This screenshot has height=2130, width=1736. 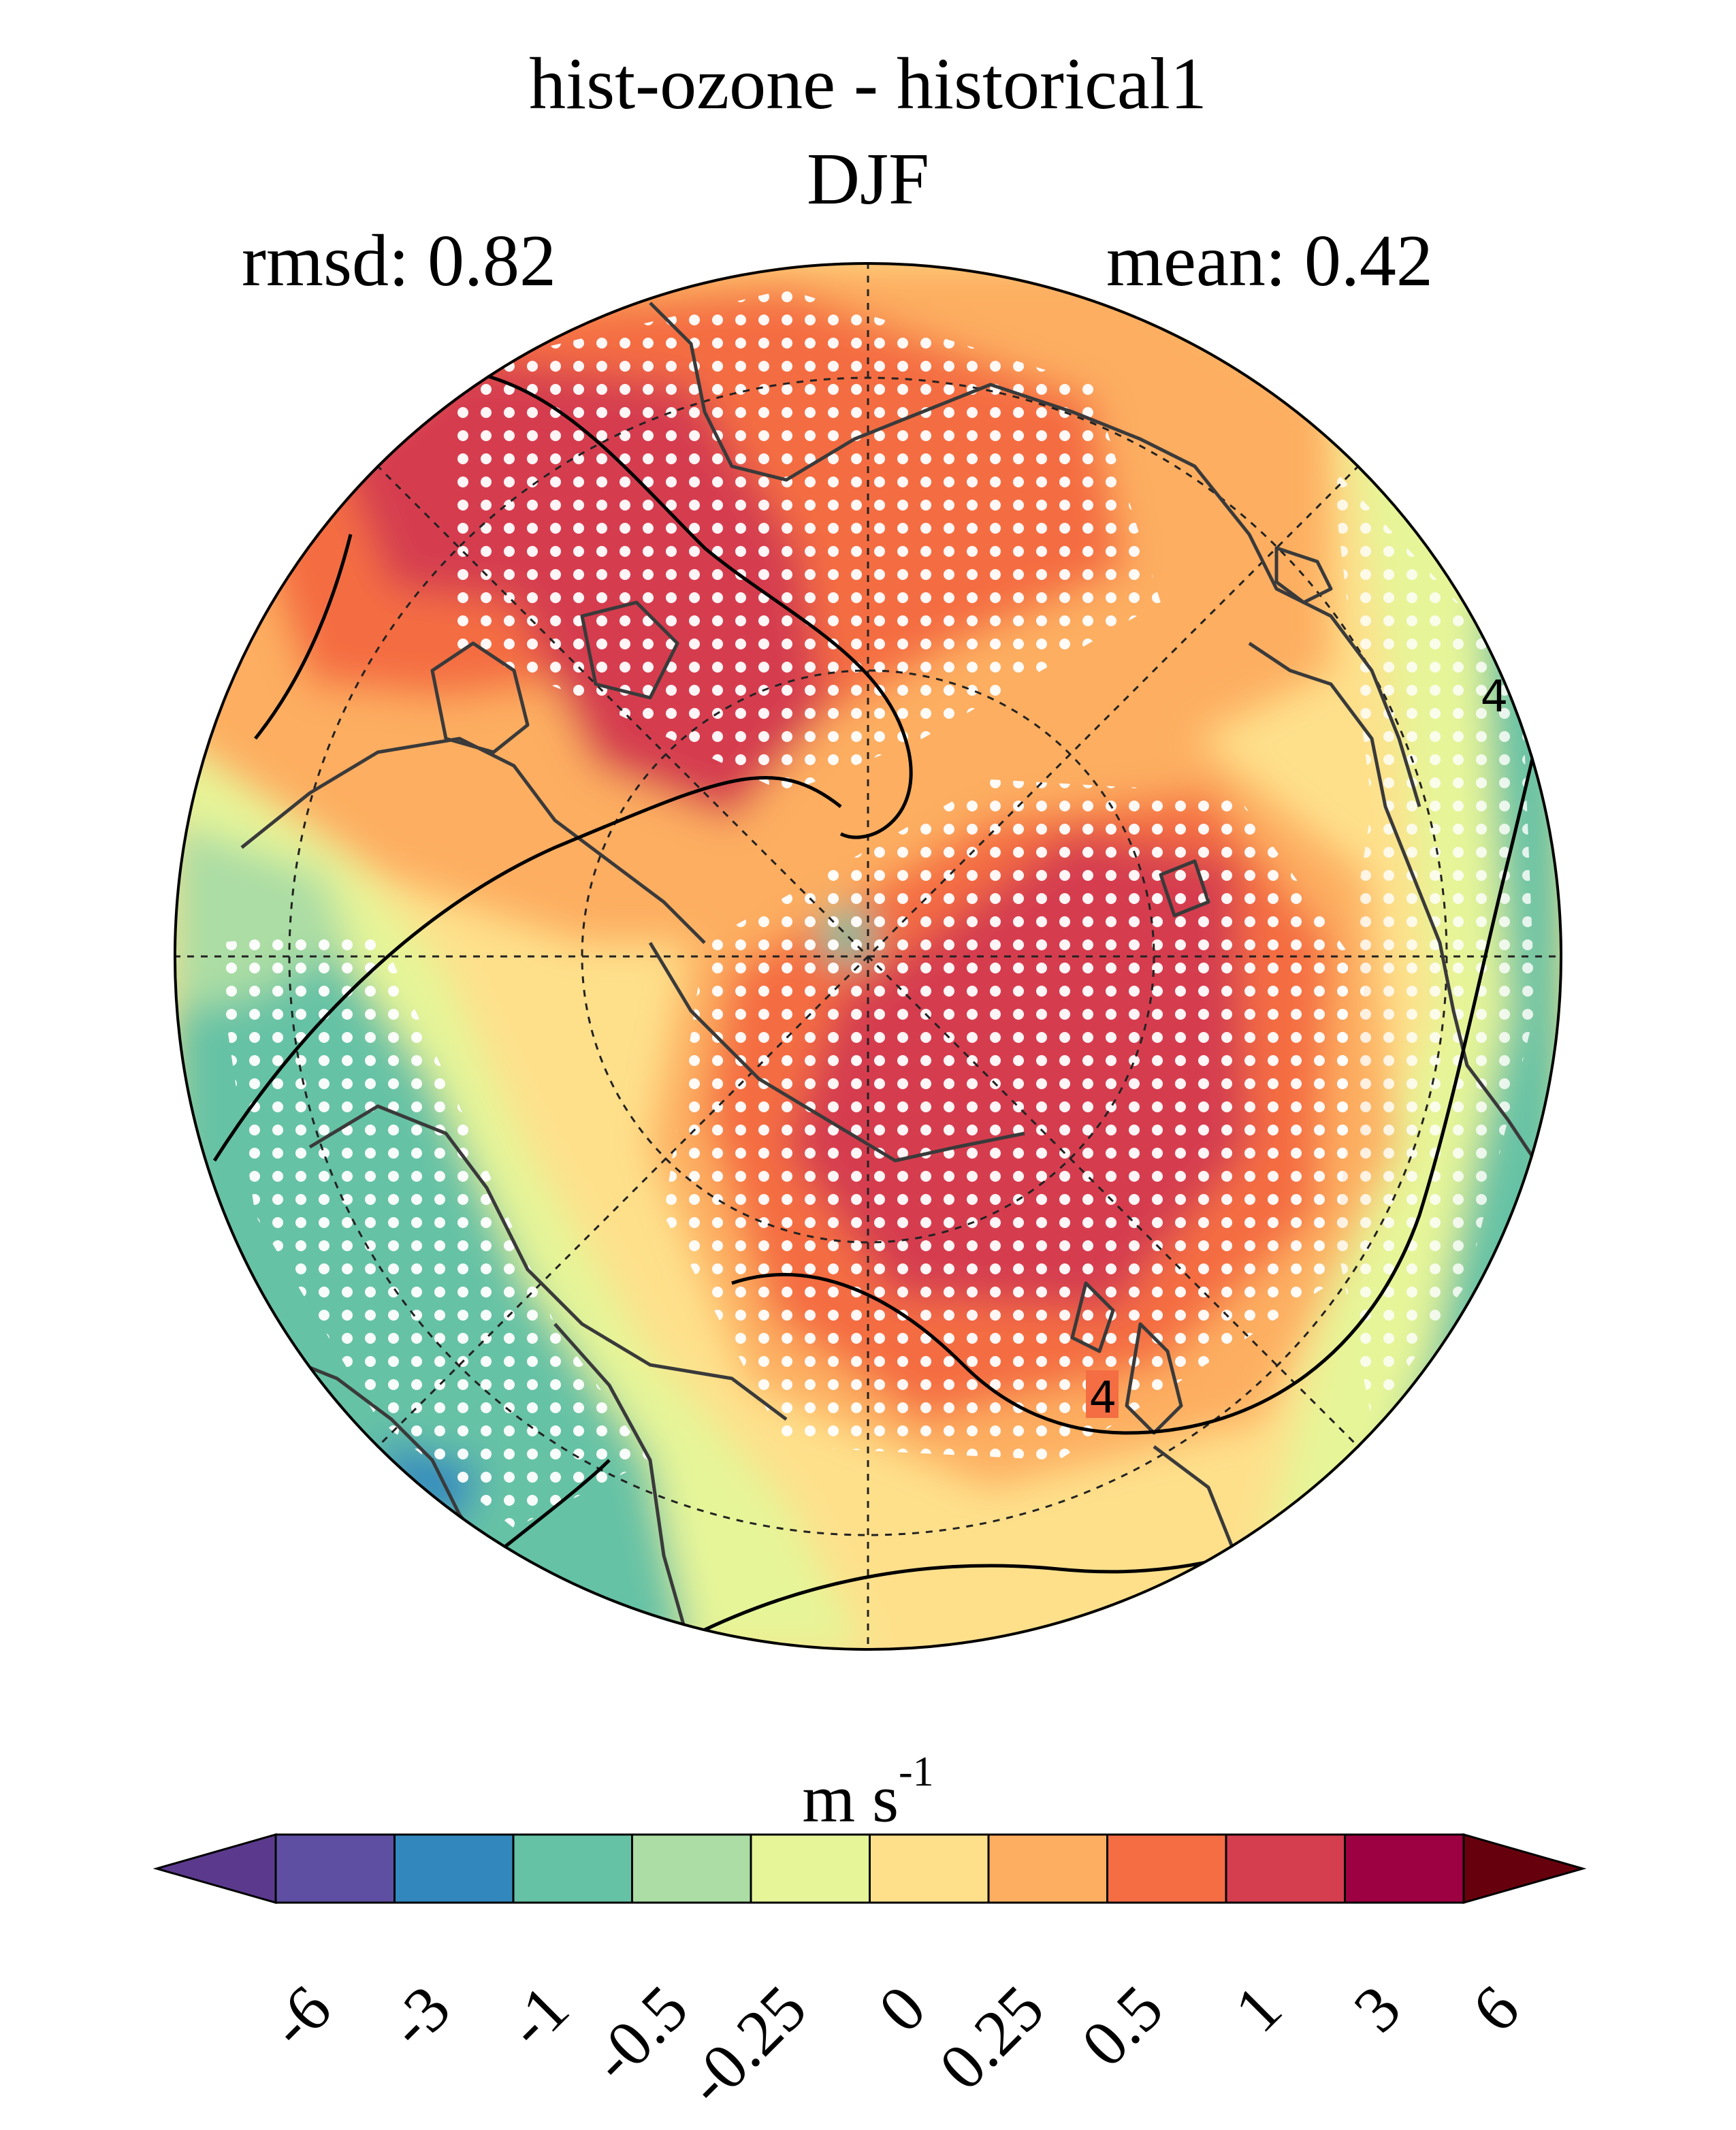 I want to click on contour-label: 4, so click(x=1103, y=1398).